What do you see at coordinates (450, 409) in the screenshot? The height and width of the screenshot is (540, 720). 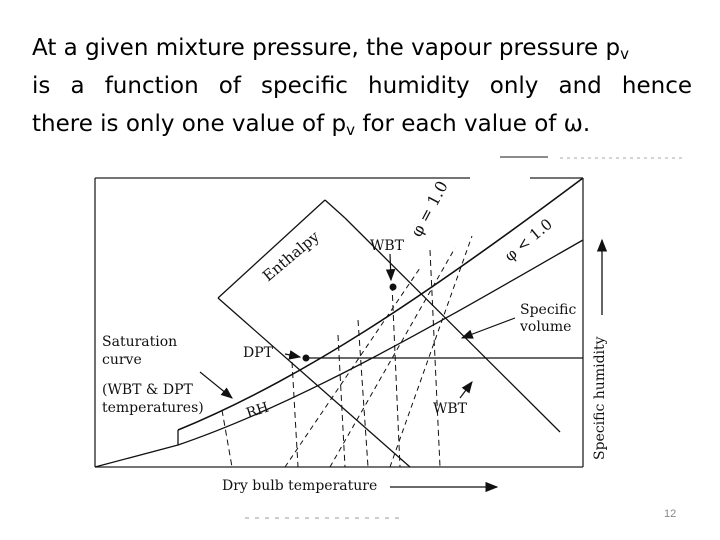 I see `wbt-bottom-label: WBT` at bounding box center [450, 409].